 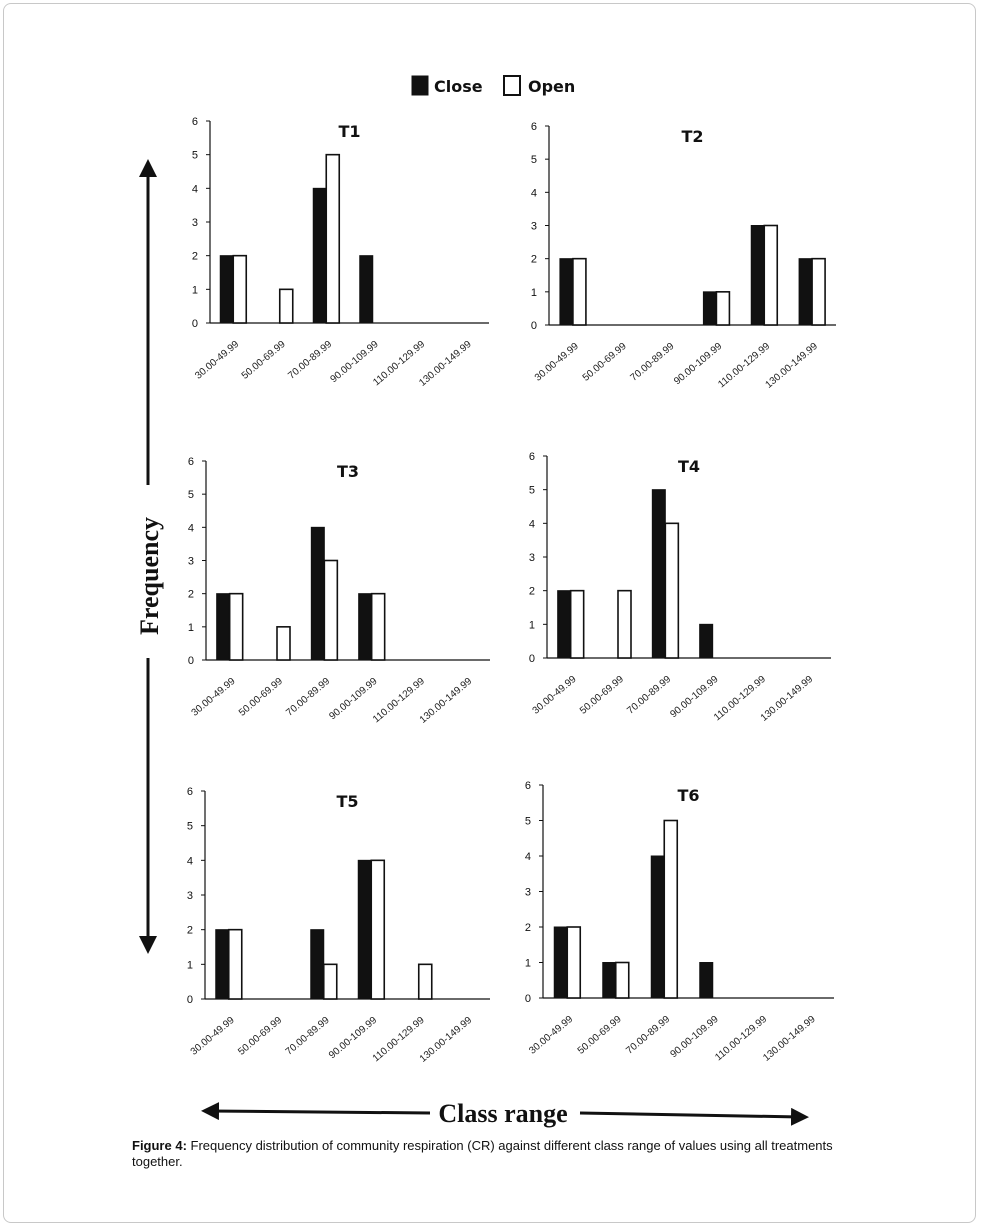 What do you see at coordinates (159, 1145) in the screenshot?
I see `caption-label: Figure 4:` at bounding box center [159, 1145].